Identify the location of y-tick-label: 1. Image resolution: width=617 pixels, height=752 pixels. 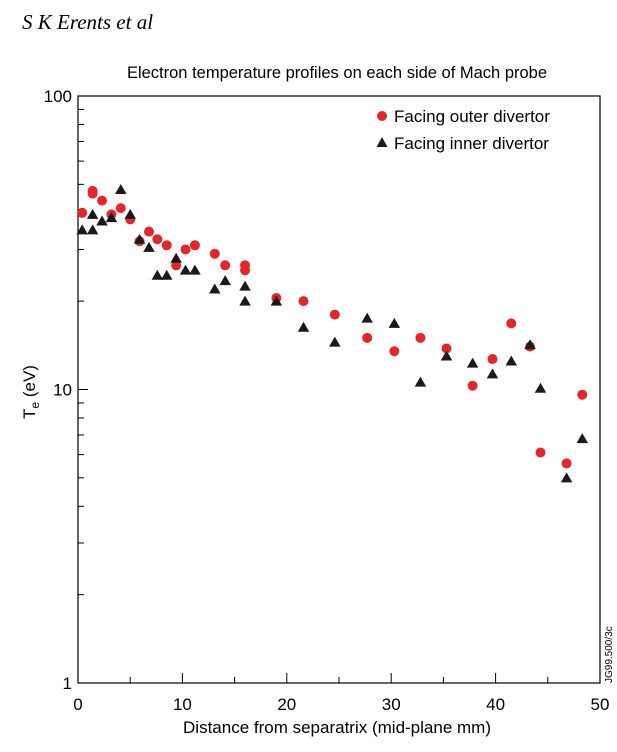
(67, 683).